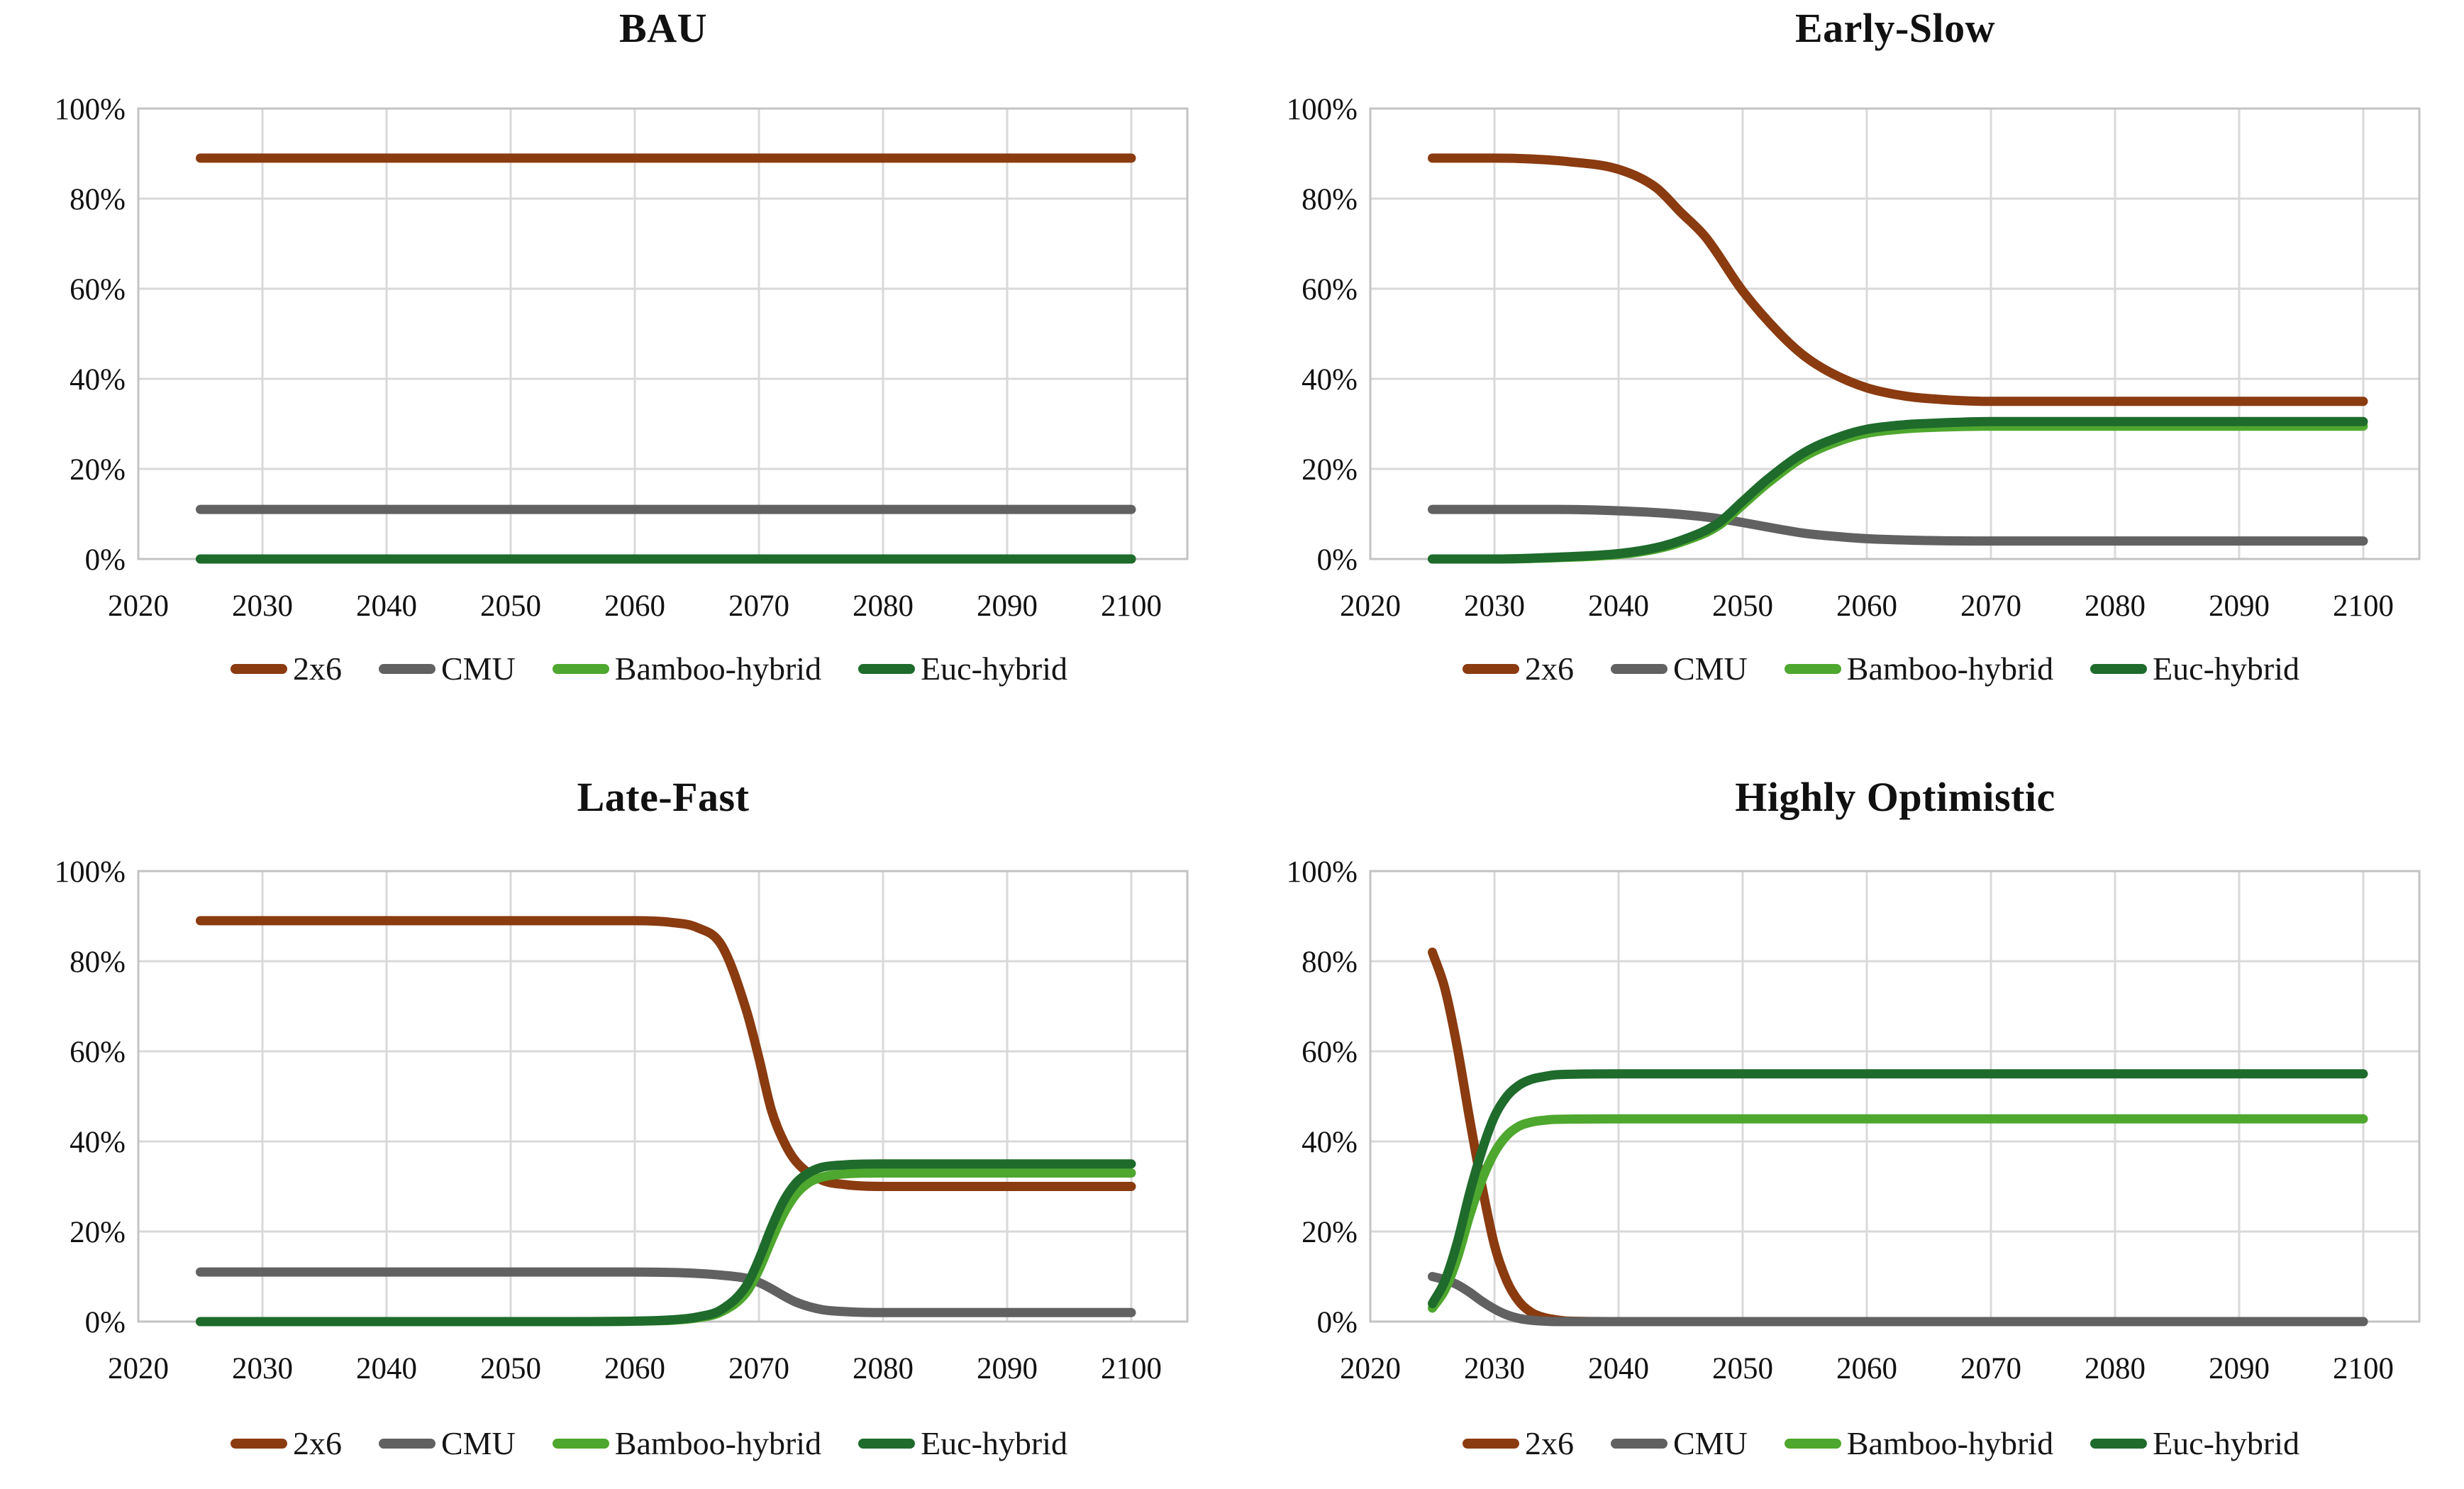 The width and height of the screenshot is (2464, 1489). Describe the element at coordinates (718, 1443) in the screenshot. I see `legend-label: Bamboo-hybrid` at that location.